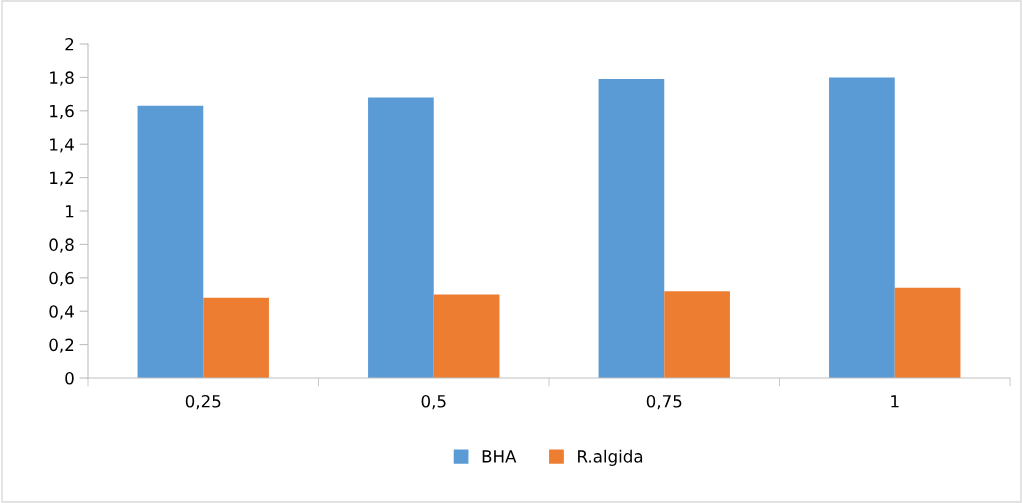 This screenshot has width=1023, height=503. What do you see at coordinates (61, 245) in the screenshot?
I see `y-tick-label: 0,8` at bounding box center [61, 245].